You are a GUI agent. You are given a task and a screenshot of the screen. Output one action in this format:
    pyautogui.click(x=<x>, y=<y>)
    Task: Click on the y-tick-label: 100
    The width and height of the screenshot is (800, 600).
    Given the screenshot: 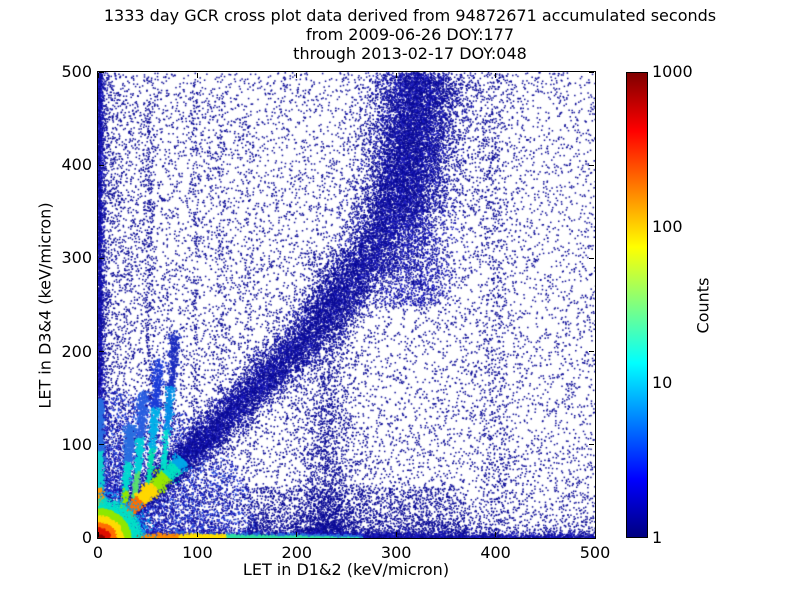 What is the action you would take?
    pyautogui.click(x=76, y=444)
    